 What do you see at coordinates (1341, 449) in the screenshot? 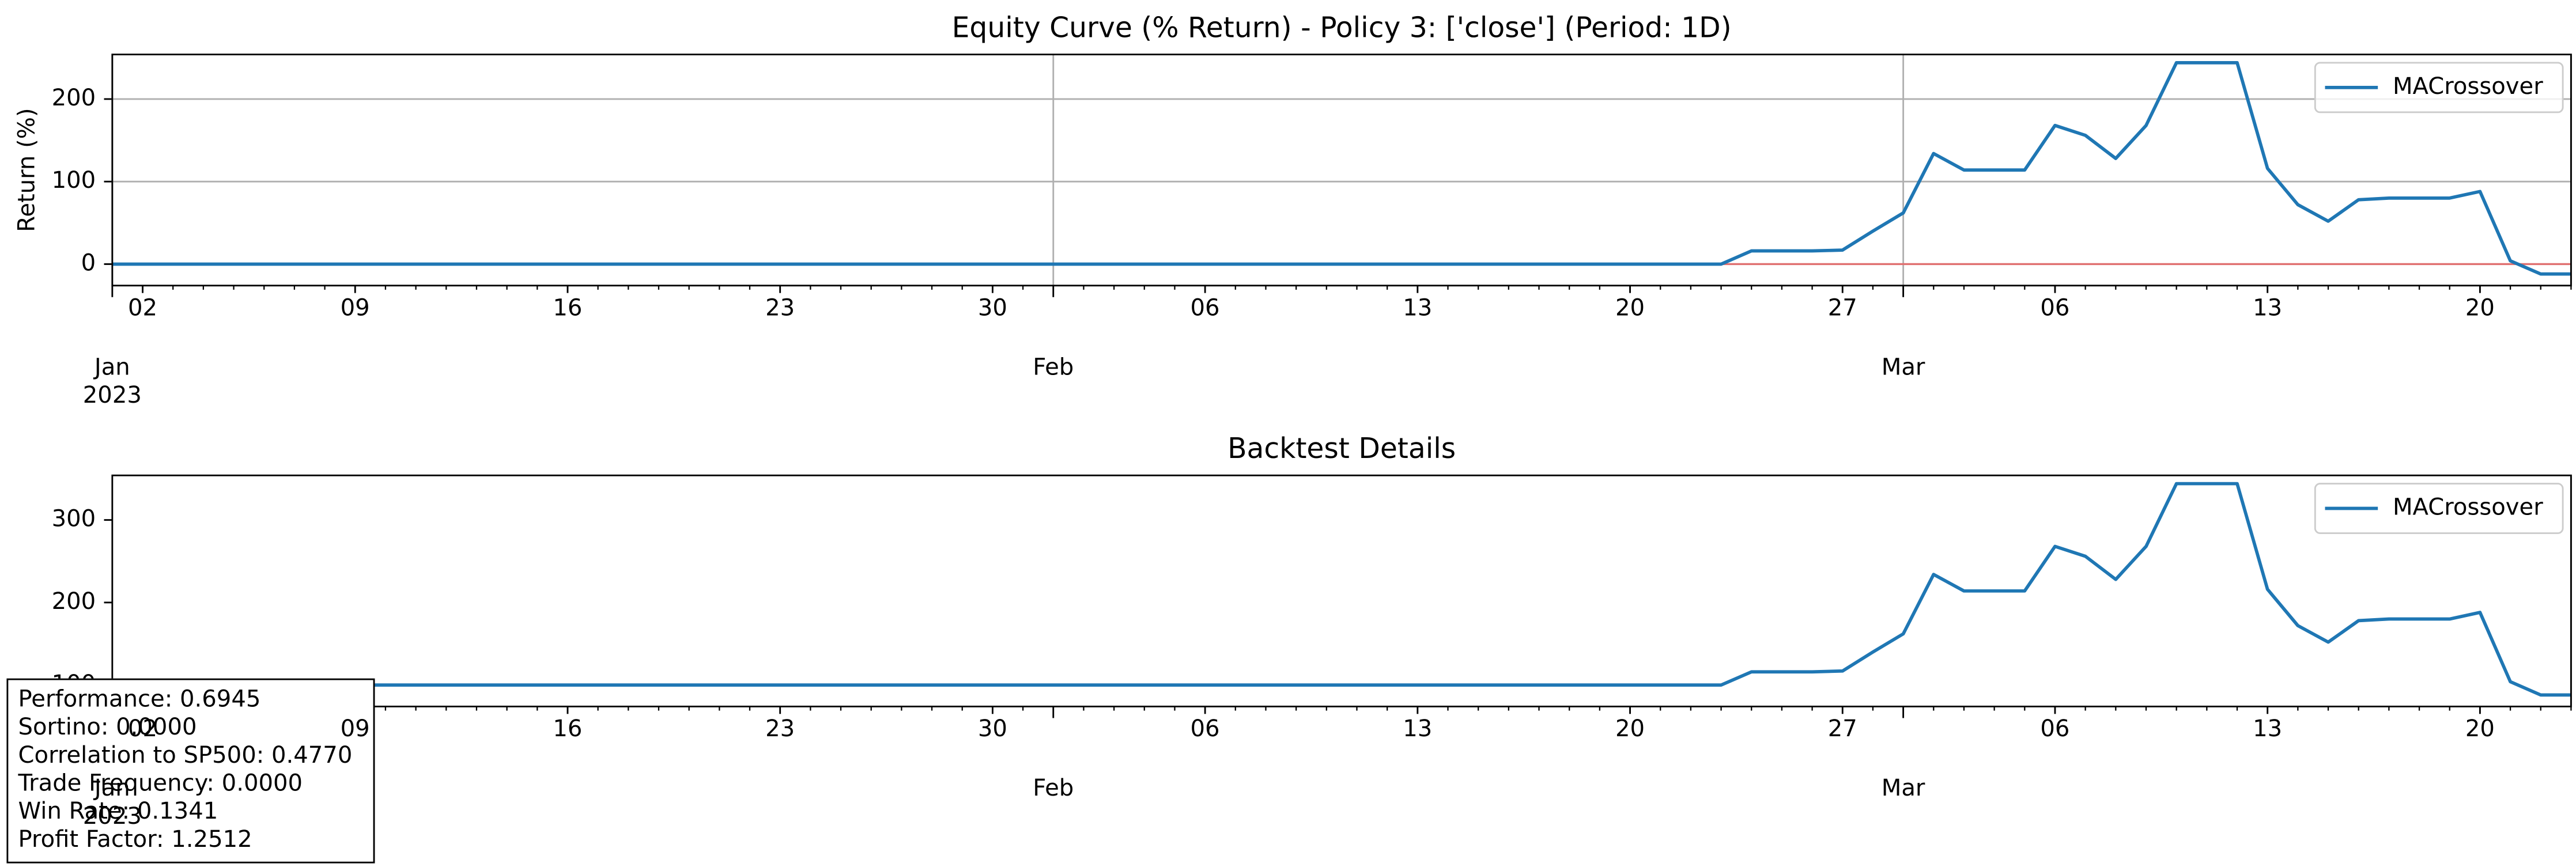
I see `chart-title: Backtest Details` at bounding box center [1341, 449].